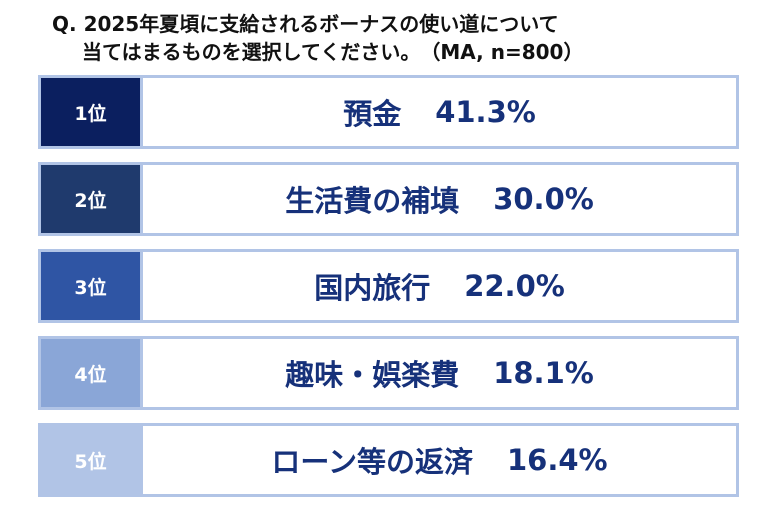 The width and height of the screenshot is (770, 510). What do you see at coordinates (372, 462) in the screenshot?
I see `item-label-5: ローン等の返済` at bounding box center [372, 462].